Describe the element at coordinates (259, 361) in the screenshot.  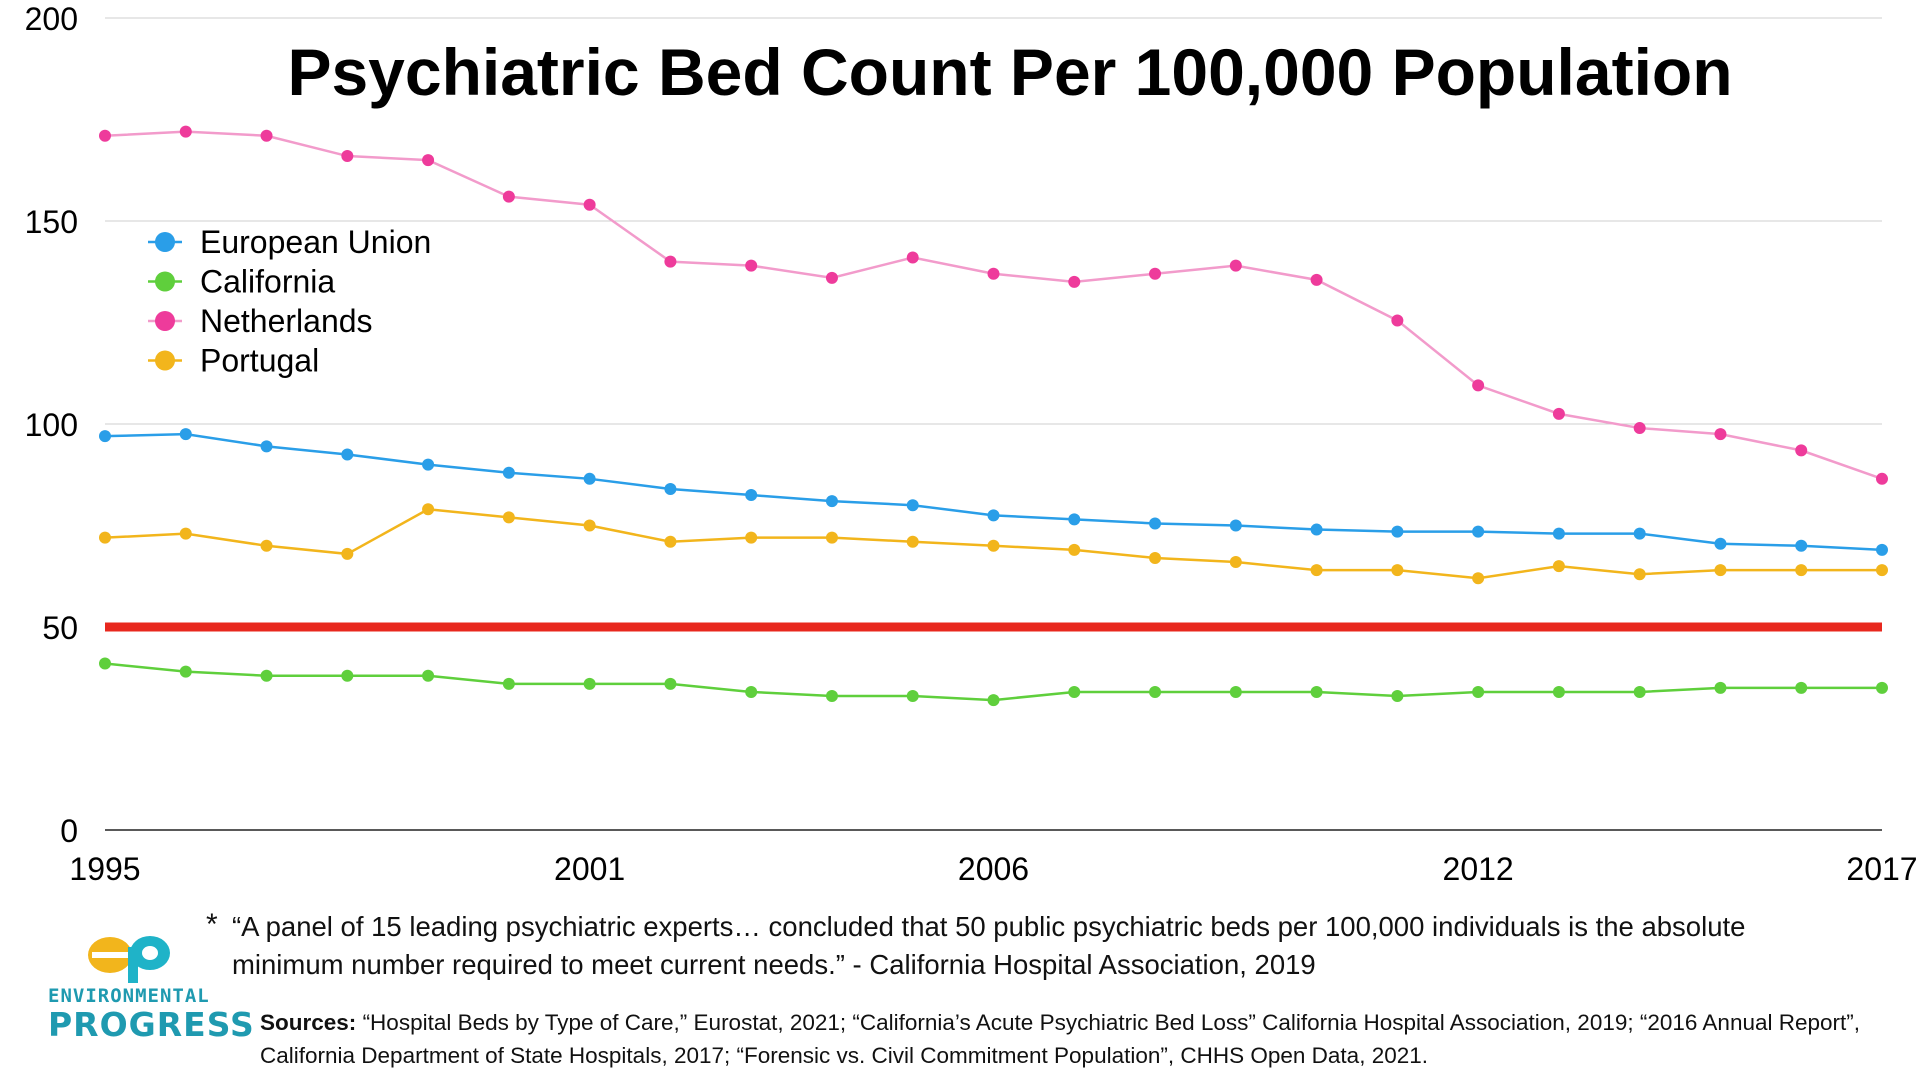
I see `legend-label: Portugal` at that location.